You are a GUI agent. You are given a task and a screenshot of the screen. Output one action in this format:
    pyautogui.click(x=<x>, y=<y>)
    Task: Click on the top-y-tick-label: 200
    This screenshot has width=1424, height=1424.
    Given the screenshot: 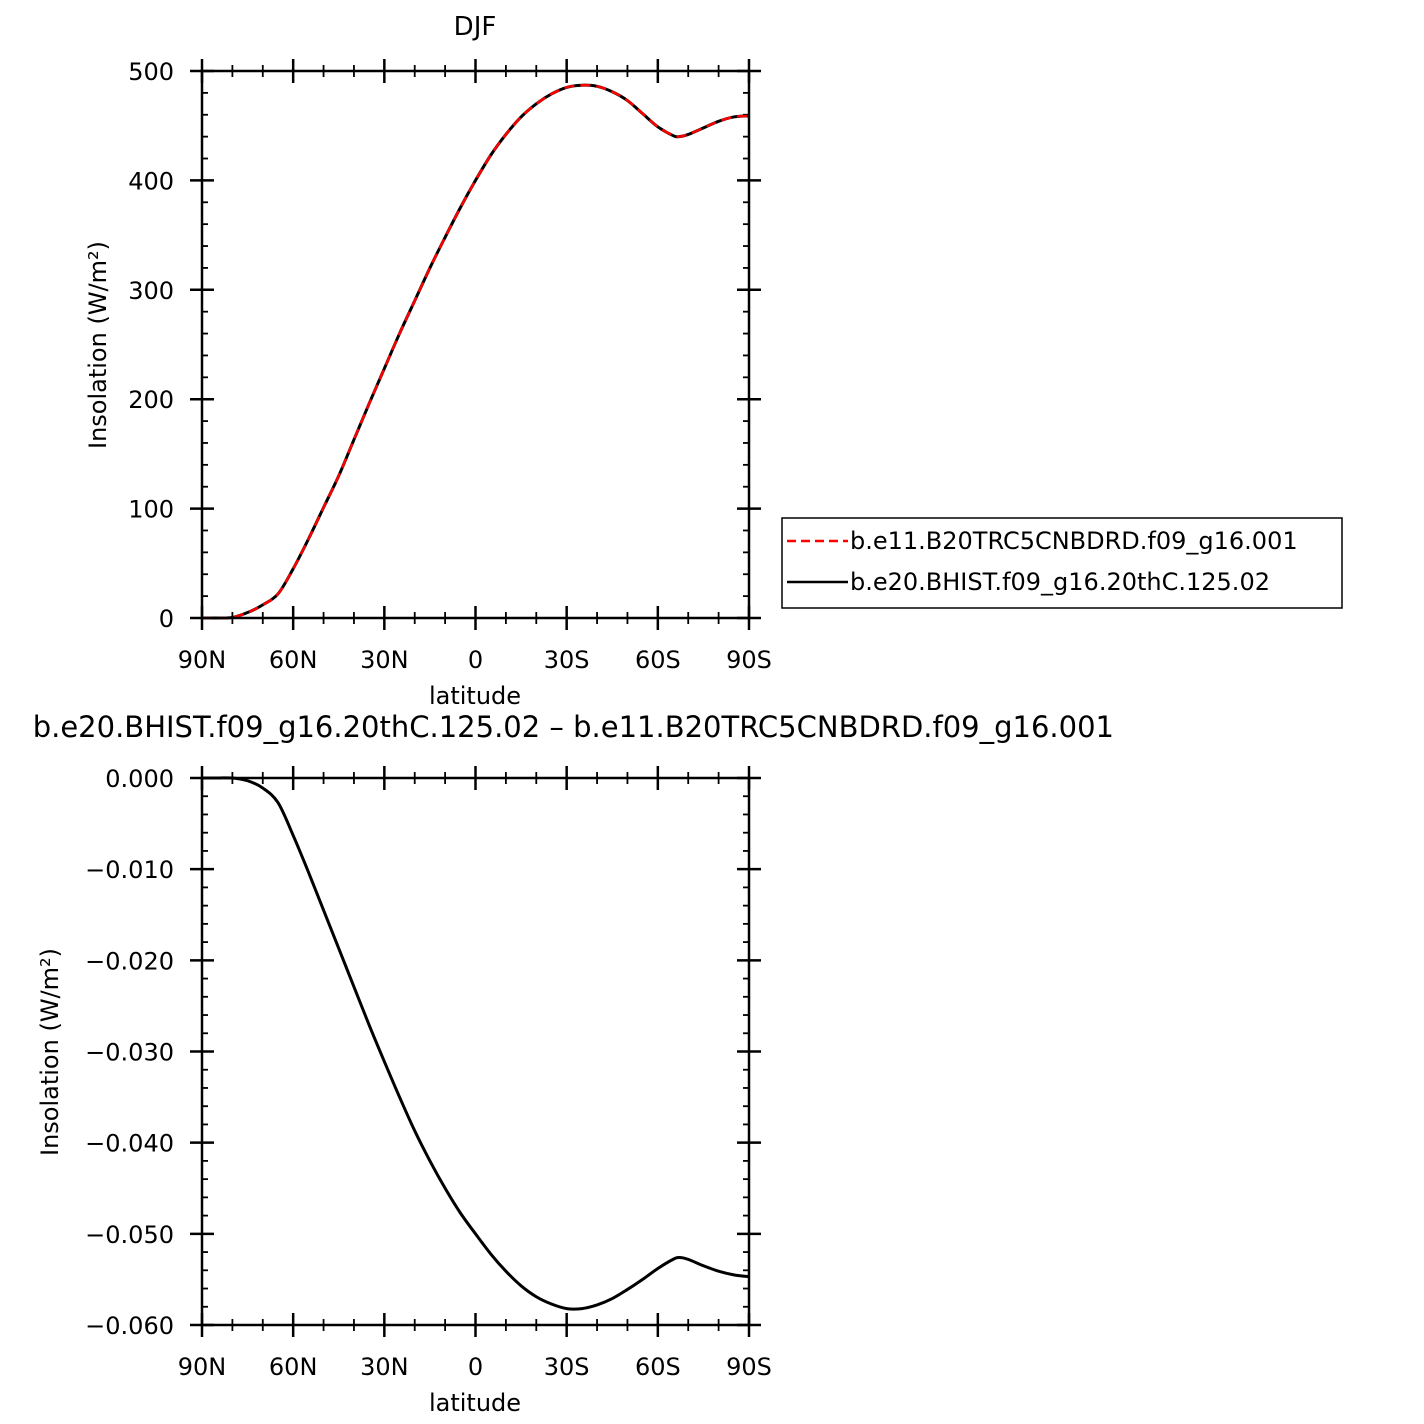 What is the action you would take?
    pyautogui.click(x=151, y=400)
    